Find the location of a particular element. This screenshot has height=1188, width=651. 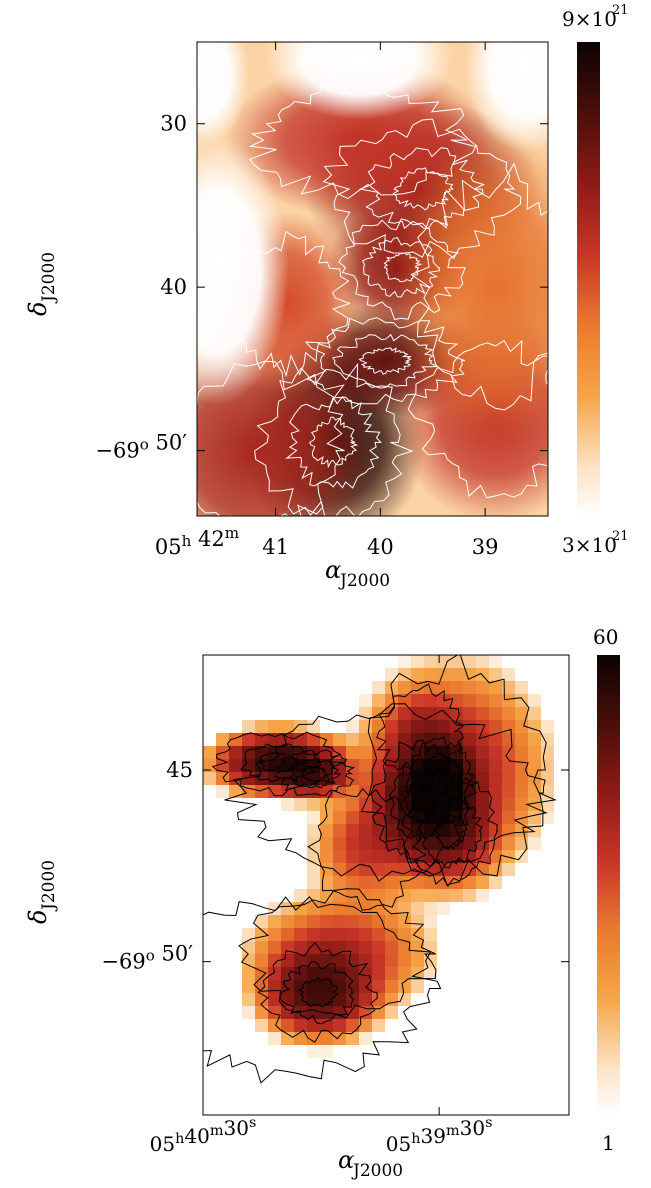

svg-text: δ is located at coordinates (38, 917).